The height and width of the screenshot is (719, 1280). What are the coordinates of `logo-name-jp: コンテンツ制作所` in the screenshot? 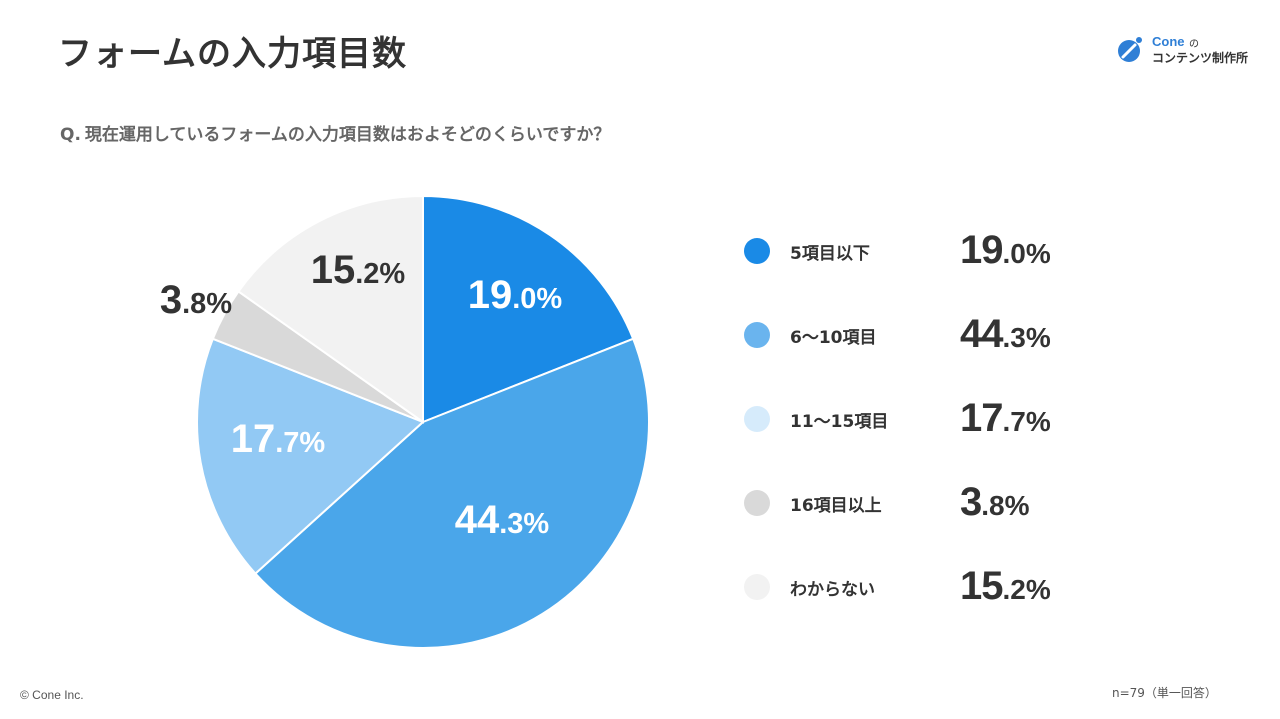 It's located at (1200, 58).